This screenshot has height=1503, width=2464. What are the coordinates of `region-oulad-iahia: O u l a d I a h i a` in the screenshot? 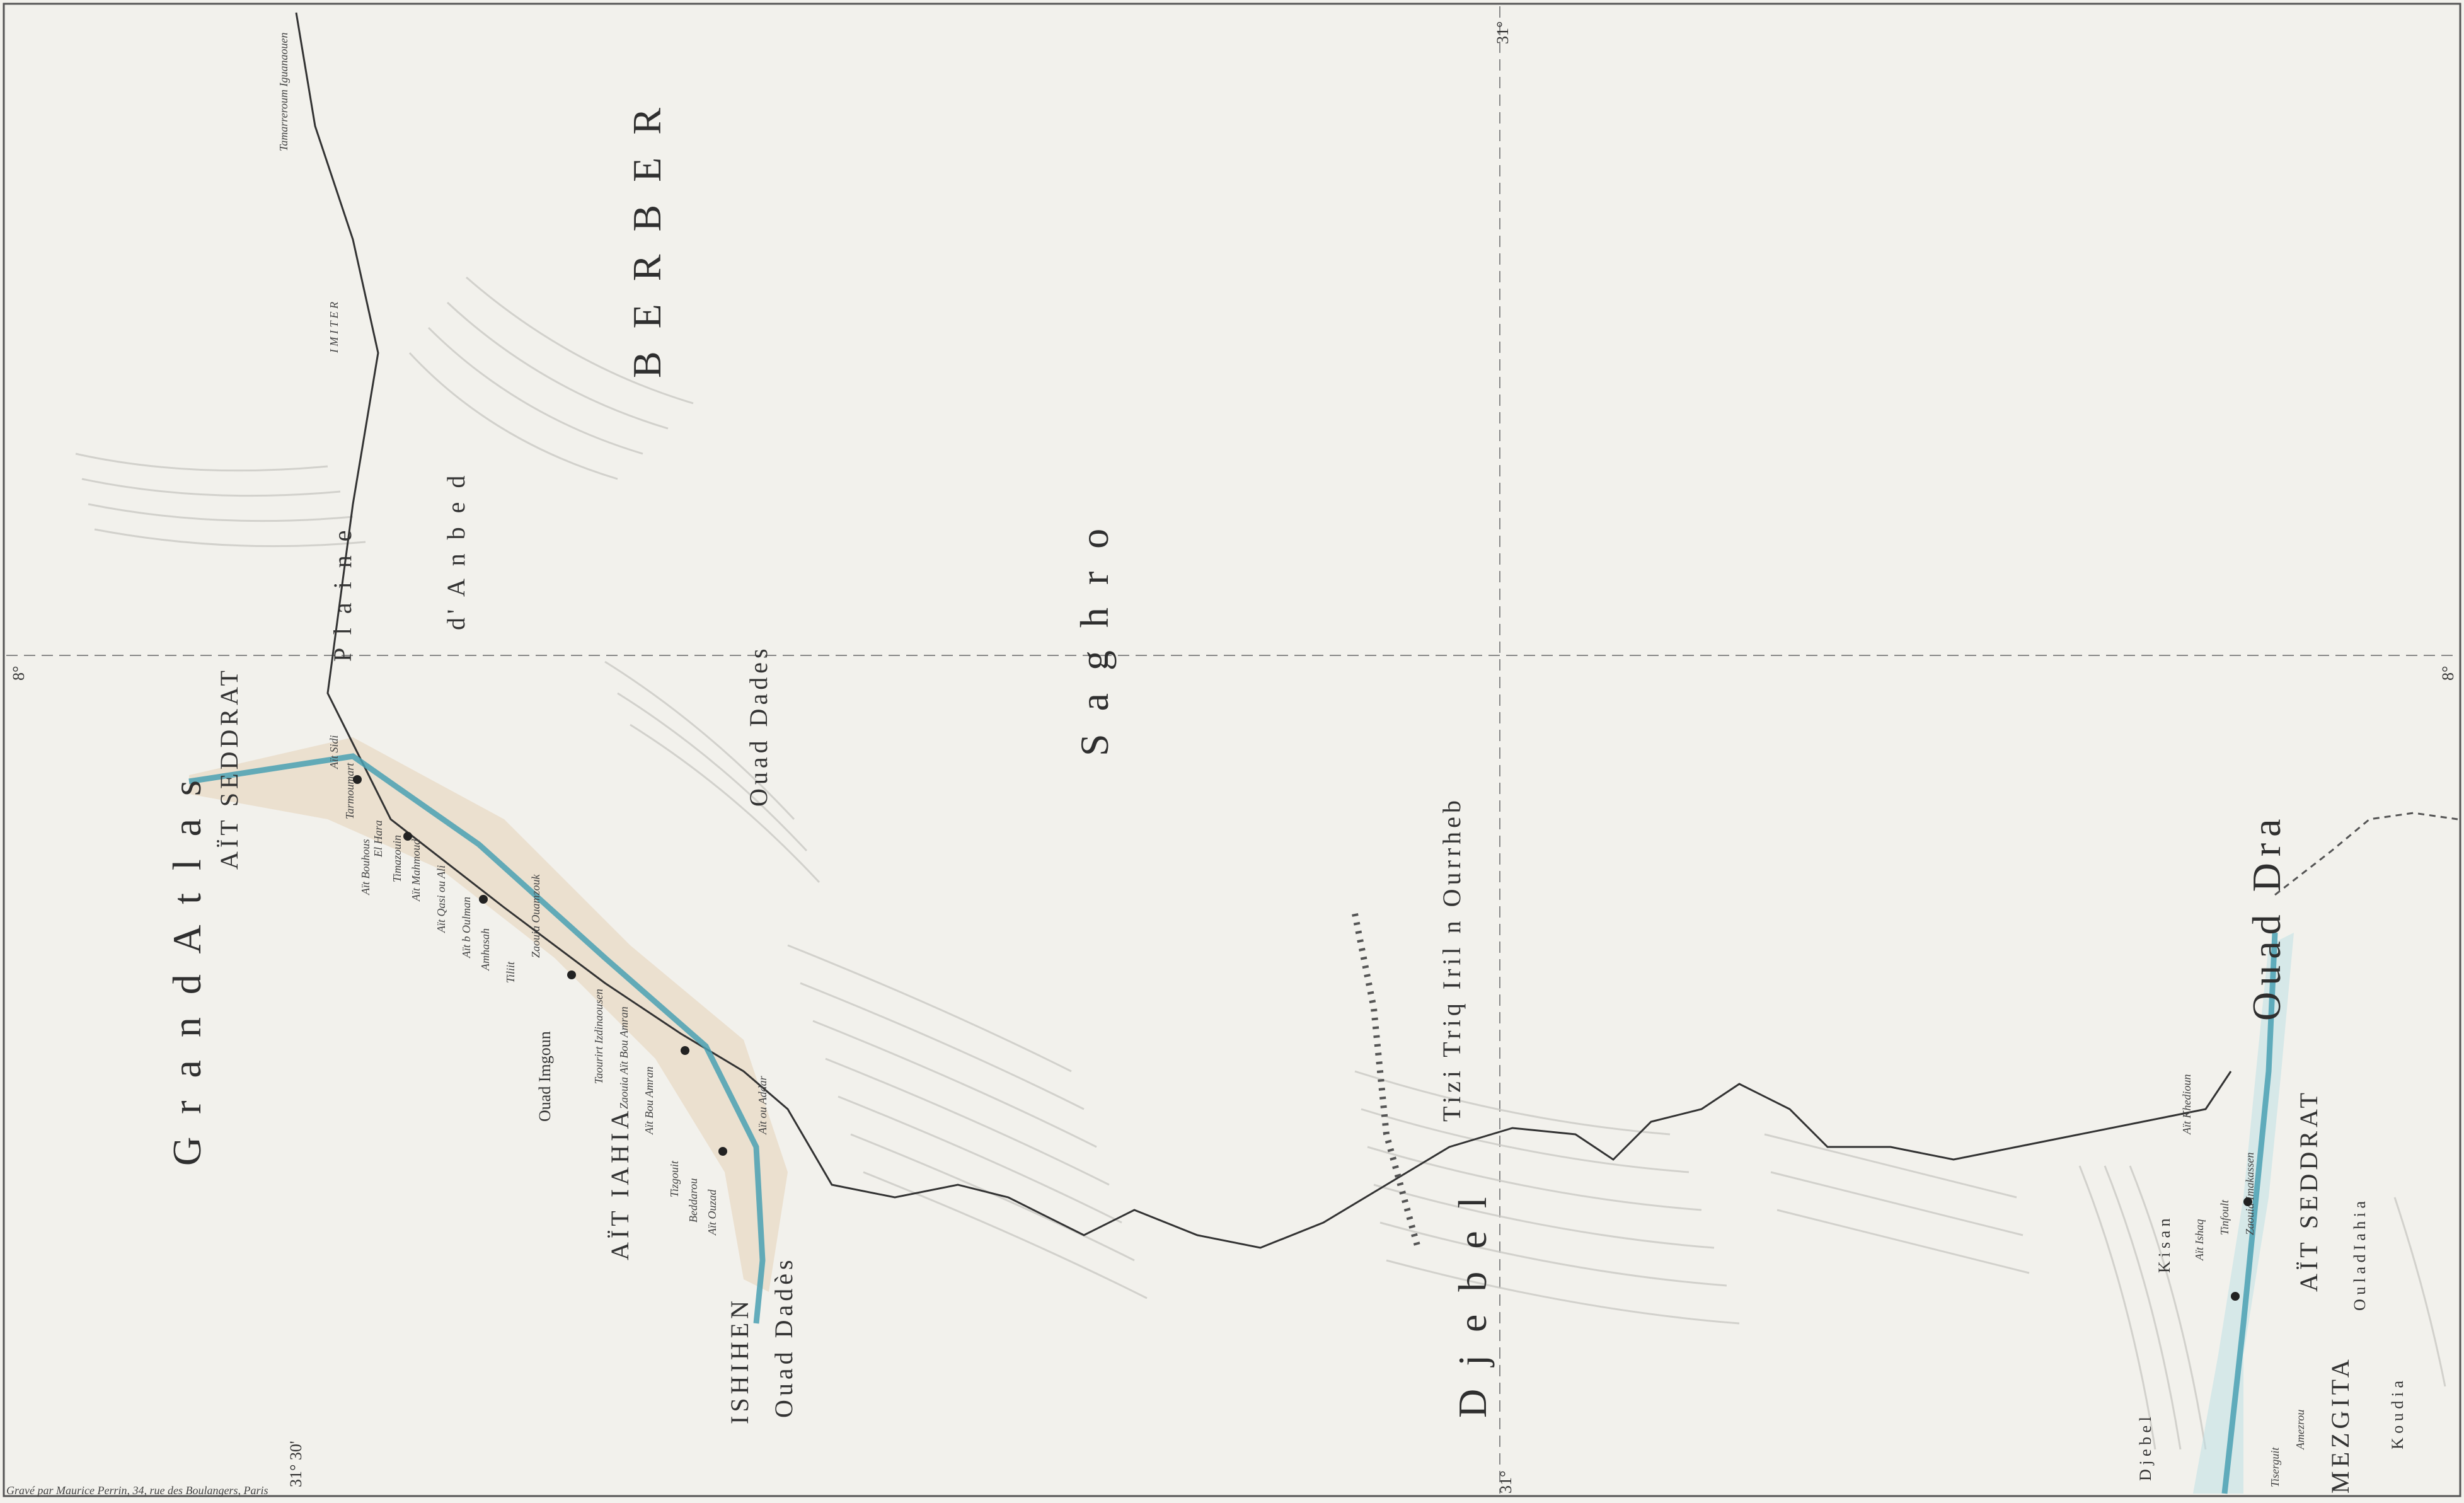 It's located at (2360, 1256).